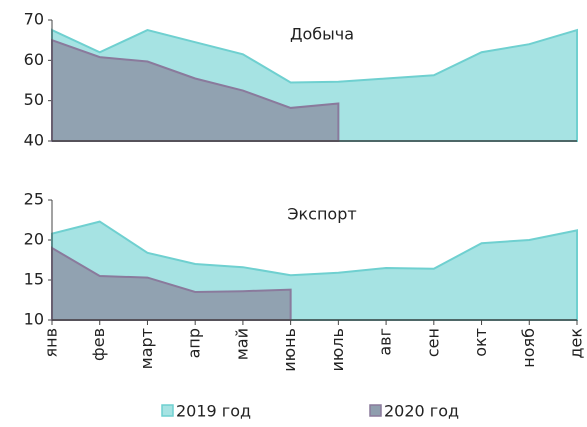 The height and width of the screenshot is (427, 587). Describe the element at coordinates (51, 343) in the screenshot. I see `x-tick-label: янв` at that location.